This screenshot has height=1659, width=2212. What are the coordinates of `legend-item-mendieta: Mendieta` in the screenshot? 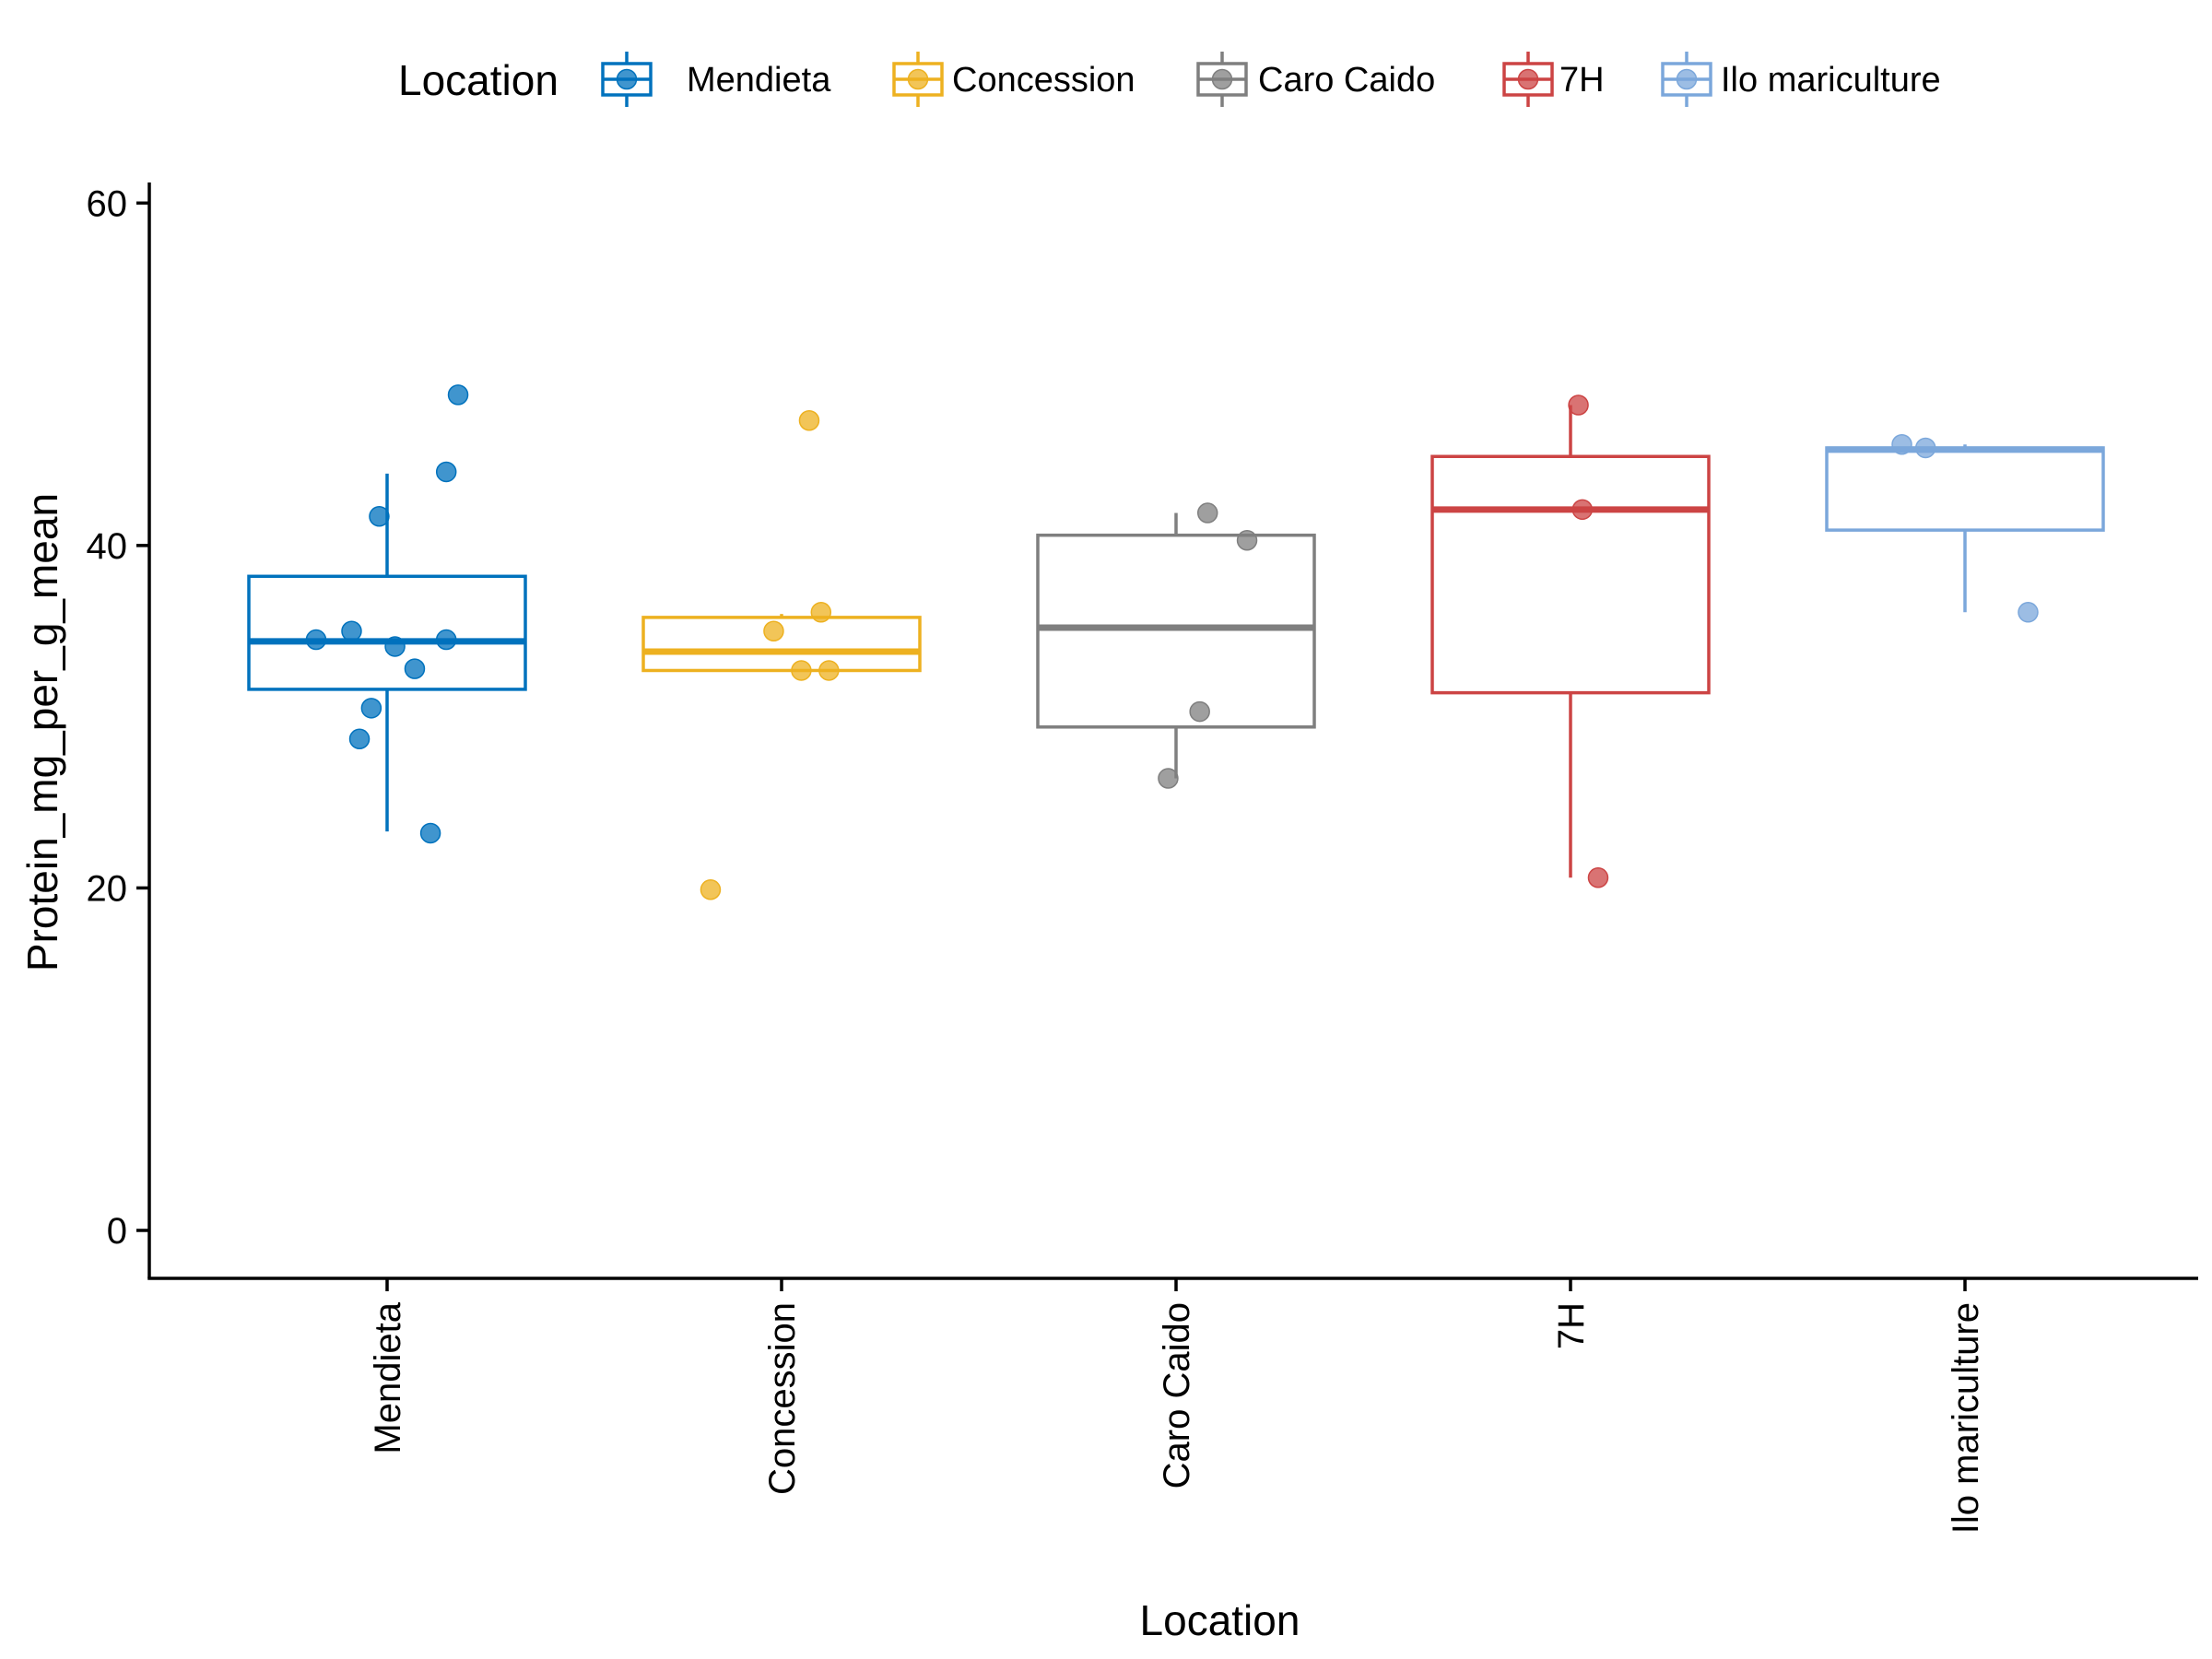 It's located at (716, 79).